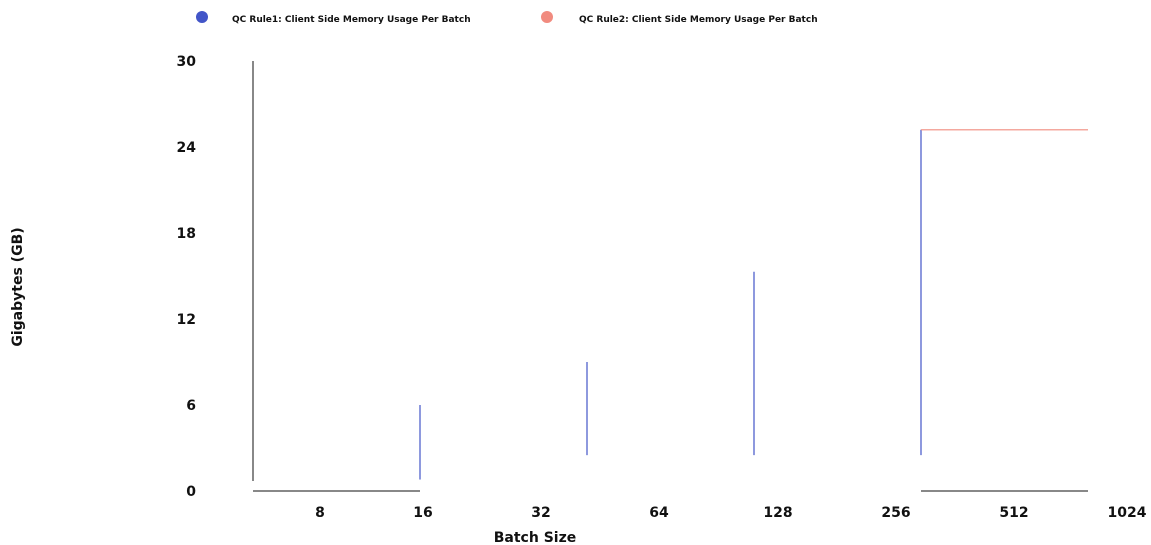 The height and width of the screenshot is (545, 1151). I want to click on x-tick-label: 16, so click(422, 513).